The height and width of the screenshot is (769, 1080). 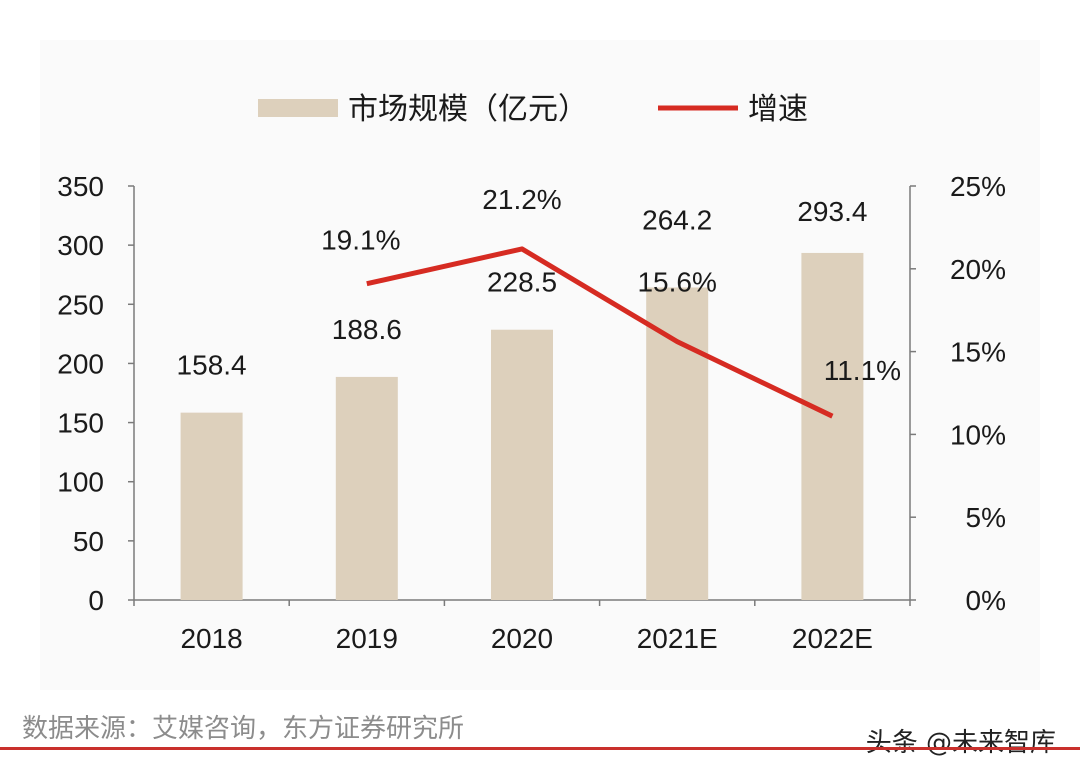 What do you see at coordinates (522, 638) in the screenshot?
I see `x-tick-label: 2020` at bounding box center [522, 638].